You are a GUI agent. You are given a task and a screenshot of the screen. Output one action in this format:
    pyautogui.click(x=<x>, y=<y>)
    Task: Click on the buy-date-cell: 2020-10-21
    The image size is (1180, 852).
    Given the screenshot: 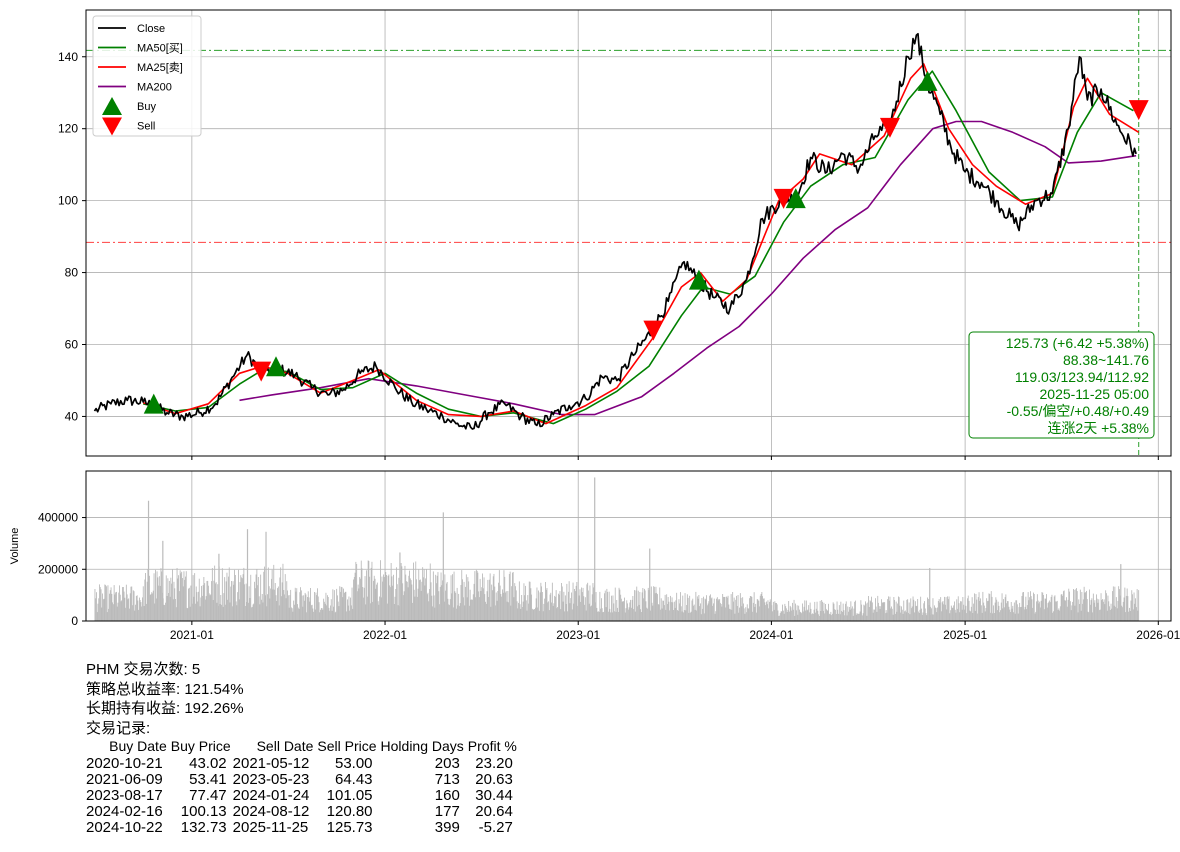 What is the action you would take?
    pyautogui.click(x=124, y=763)
    